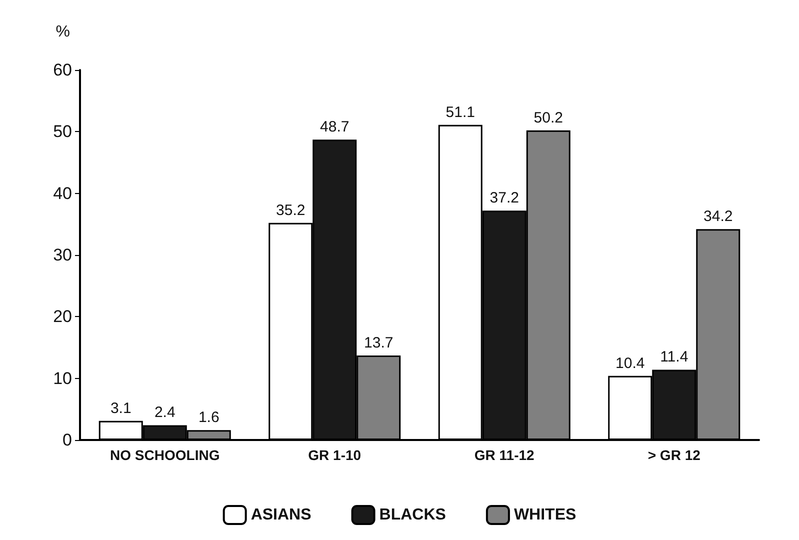 This screenshot has height=540, width=799. What do you see at coordinates (62, 378) in the screenshot?
I see `y-tick-label: 10` at bounding box center [62, 378].